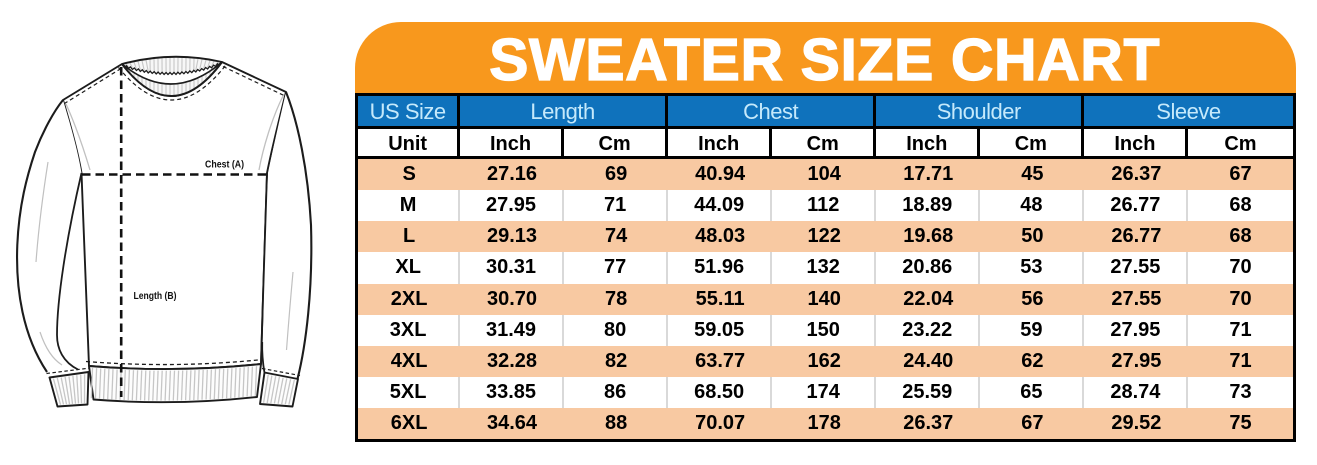  What do you see at coordinates (155, 296) in the screenshot?
I see `svg-text: Length (B)` at bounding box center [155, 296].